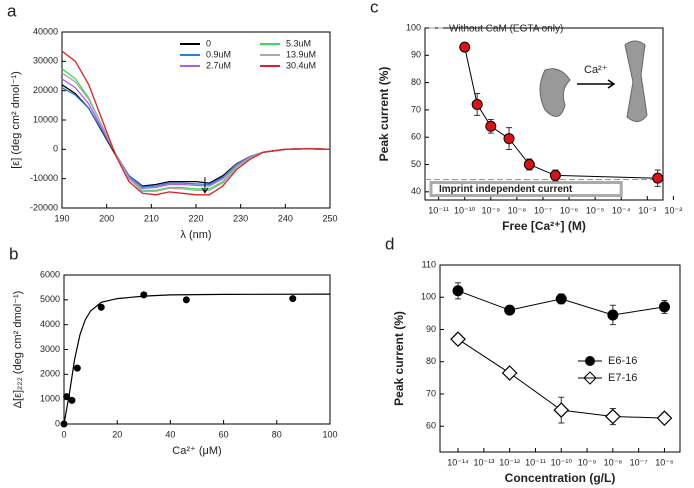  I want to click on x-tick-label: 60, so click(224, 434).